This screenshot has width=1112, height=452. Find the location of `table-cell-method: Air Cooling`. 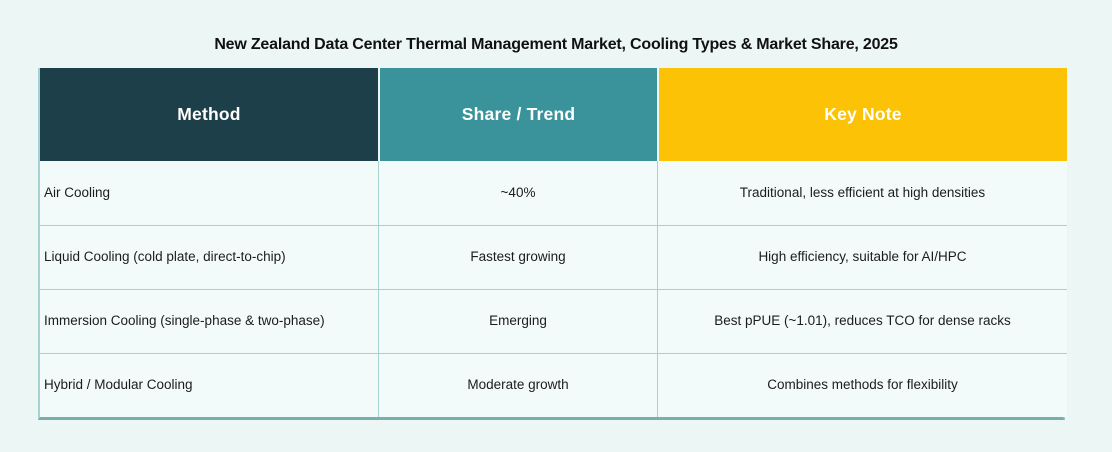

table-cell-method: Air Cooling is located at coordinates (209, 193).